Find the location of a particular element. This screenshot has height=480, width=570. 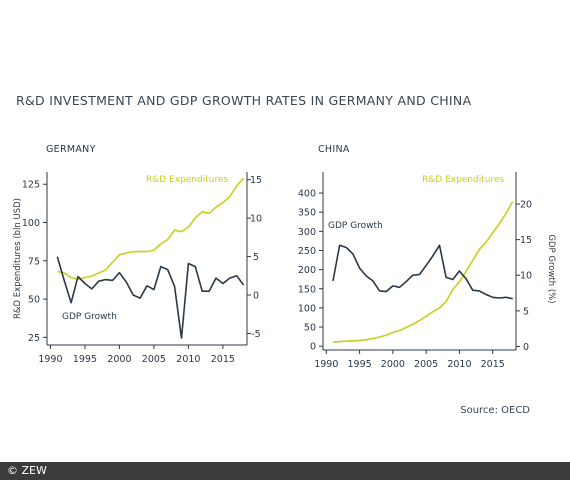

germany-y-left-tick-label: 50 is located at coordinates (34, 300).